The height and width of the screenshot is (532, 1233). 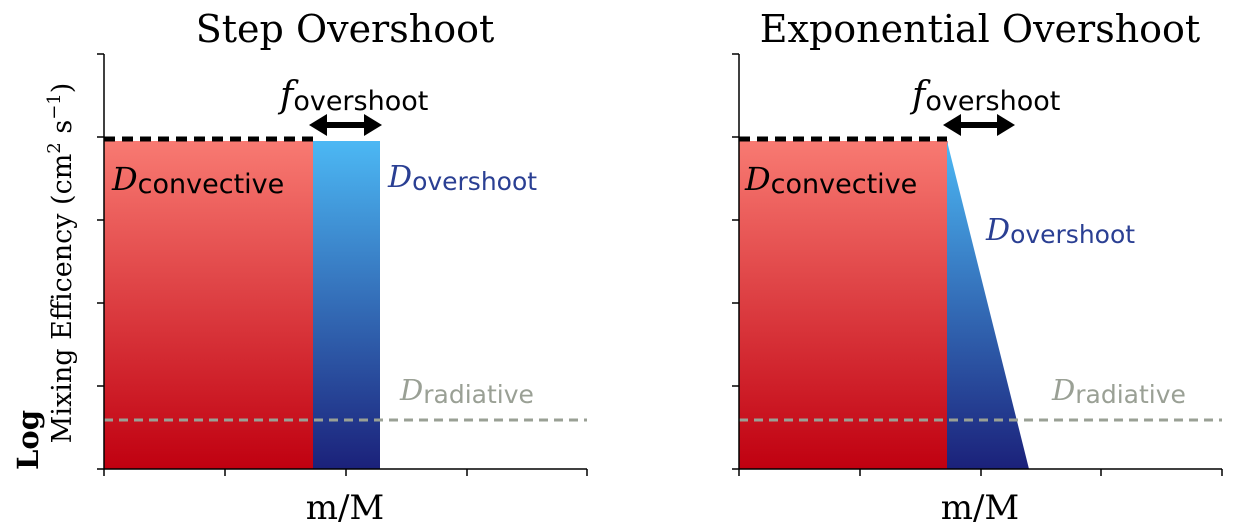 I want to click on panel-title: Step Overshoot, so click(x=345, y=29).